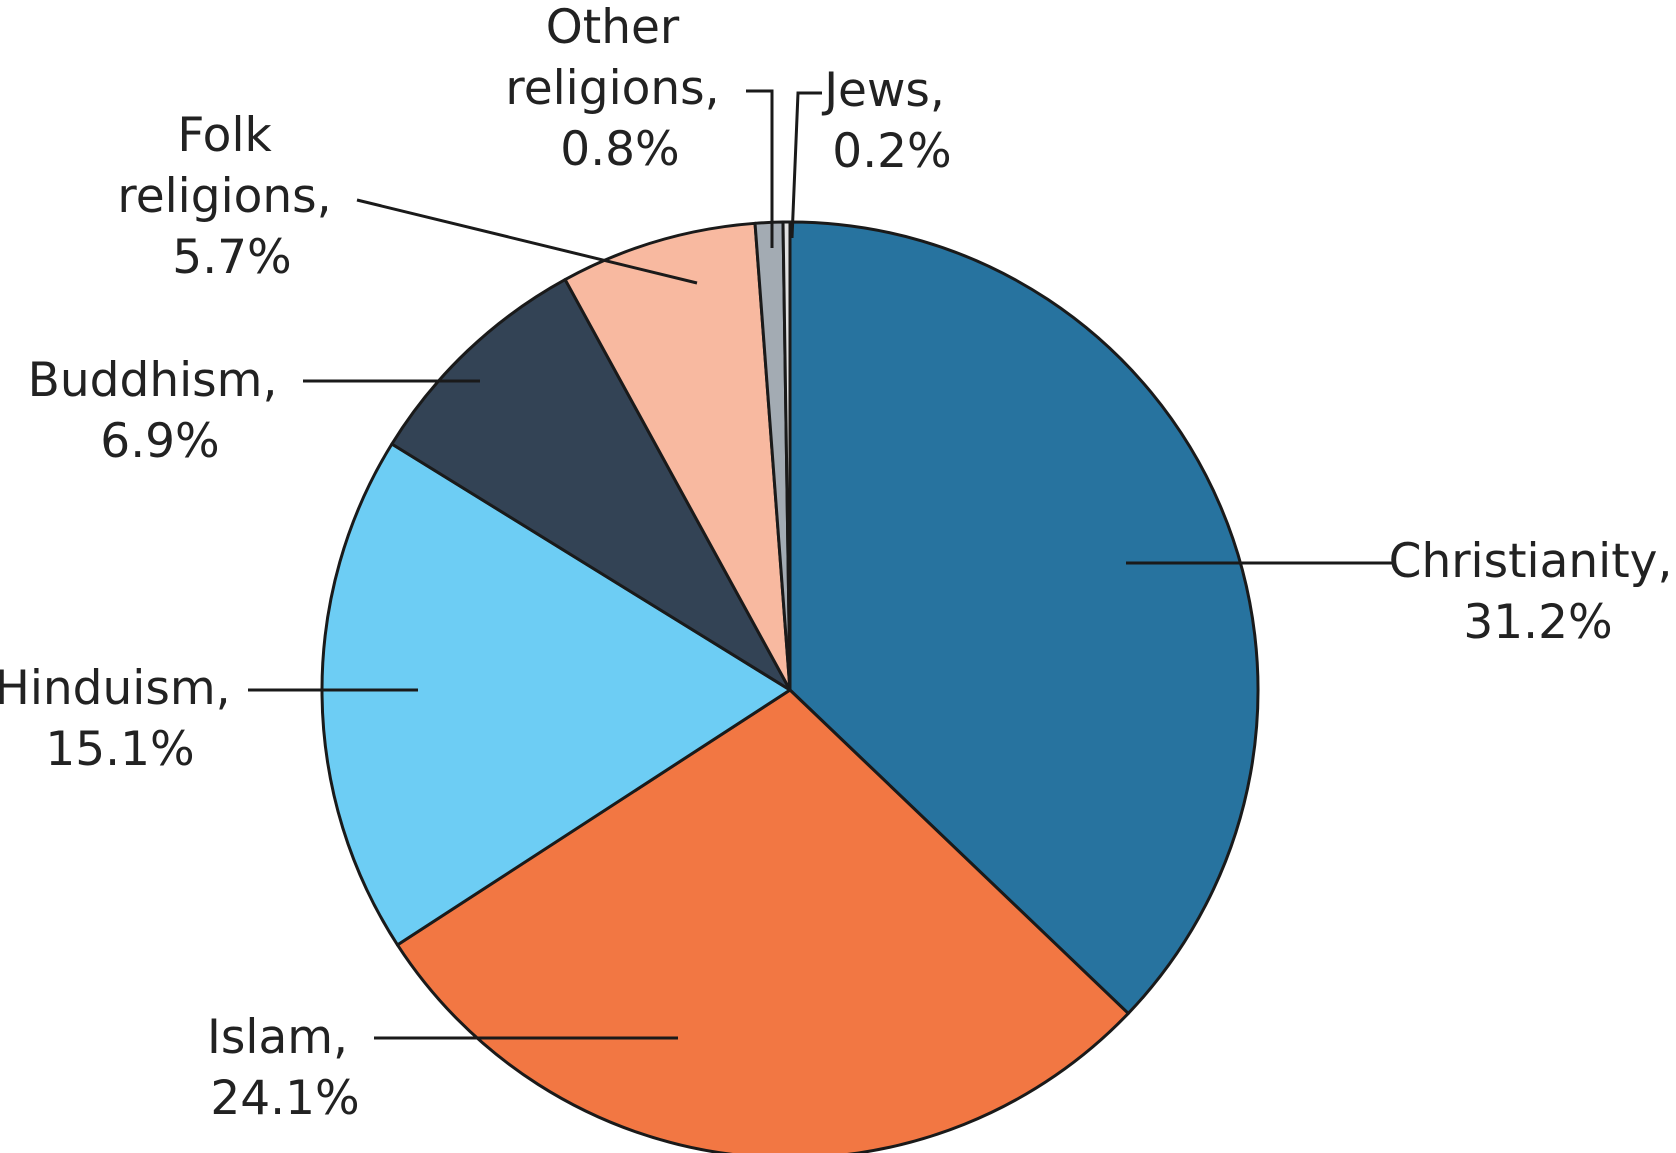  What do you see at coordinates (883, 90) in the screenshot?
I see `label-jews-line1: Jews,` at bounding box center [883, 90].